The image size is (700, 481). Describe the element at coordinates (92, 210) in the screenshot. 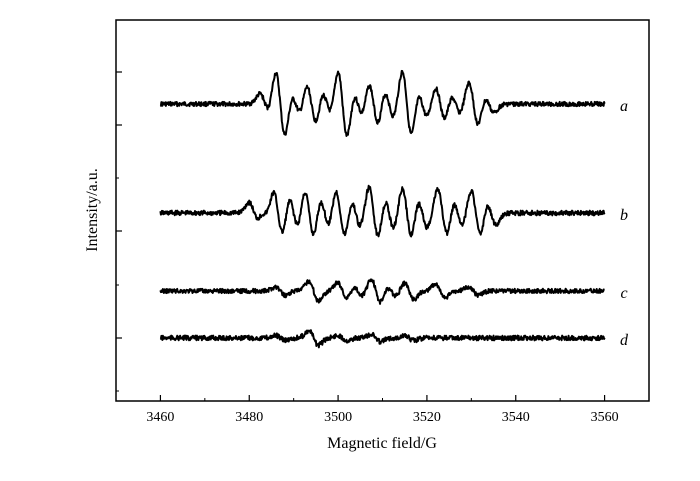

I see `y-axis-label: Intensity/a.u.` at that location.